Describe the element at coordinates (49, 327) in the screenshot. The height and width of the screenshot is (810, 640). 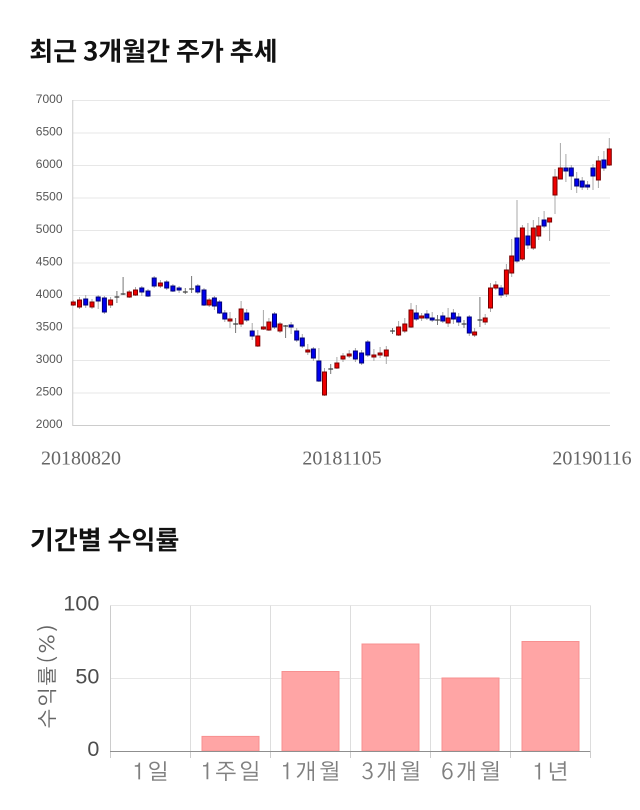
I see `svg-text: 3500` at that location.